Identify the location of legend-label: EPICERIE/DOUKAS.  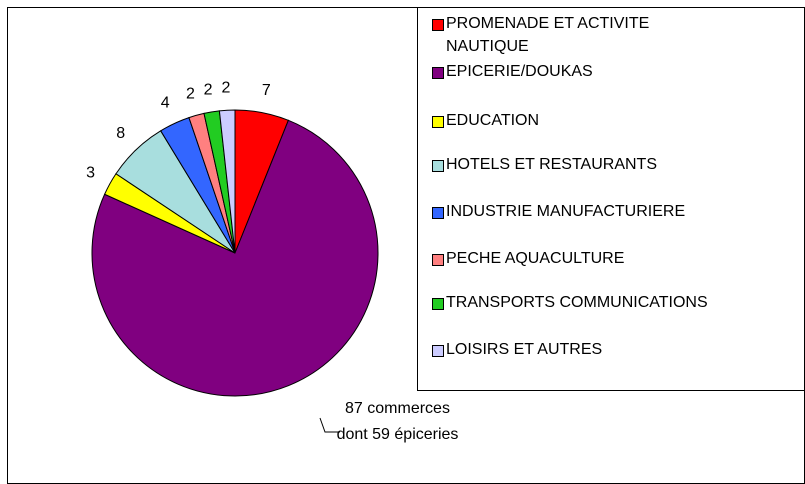
(519, 71).